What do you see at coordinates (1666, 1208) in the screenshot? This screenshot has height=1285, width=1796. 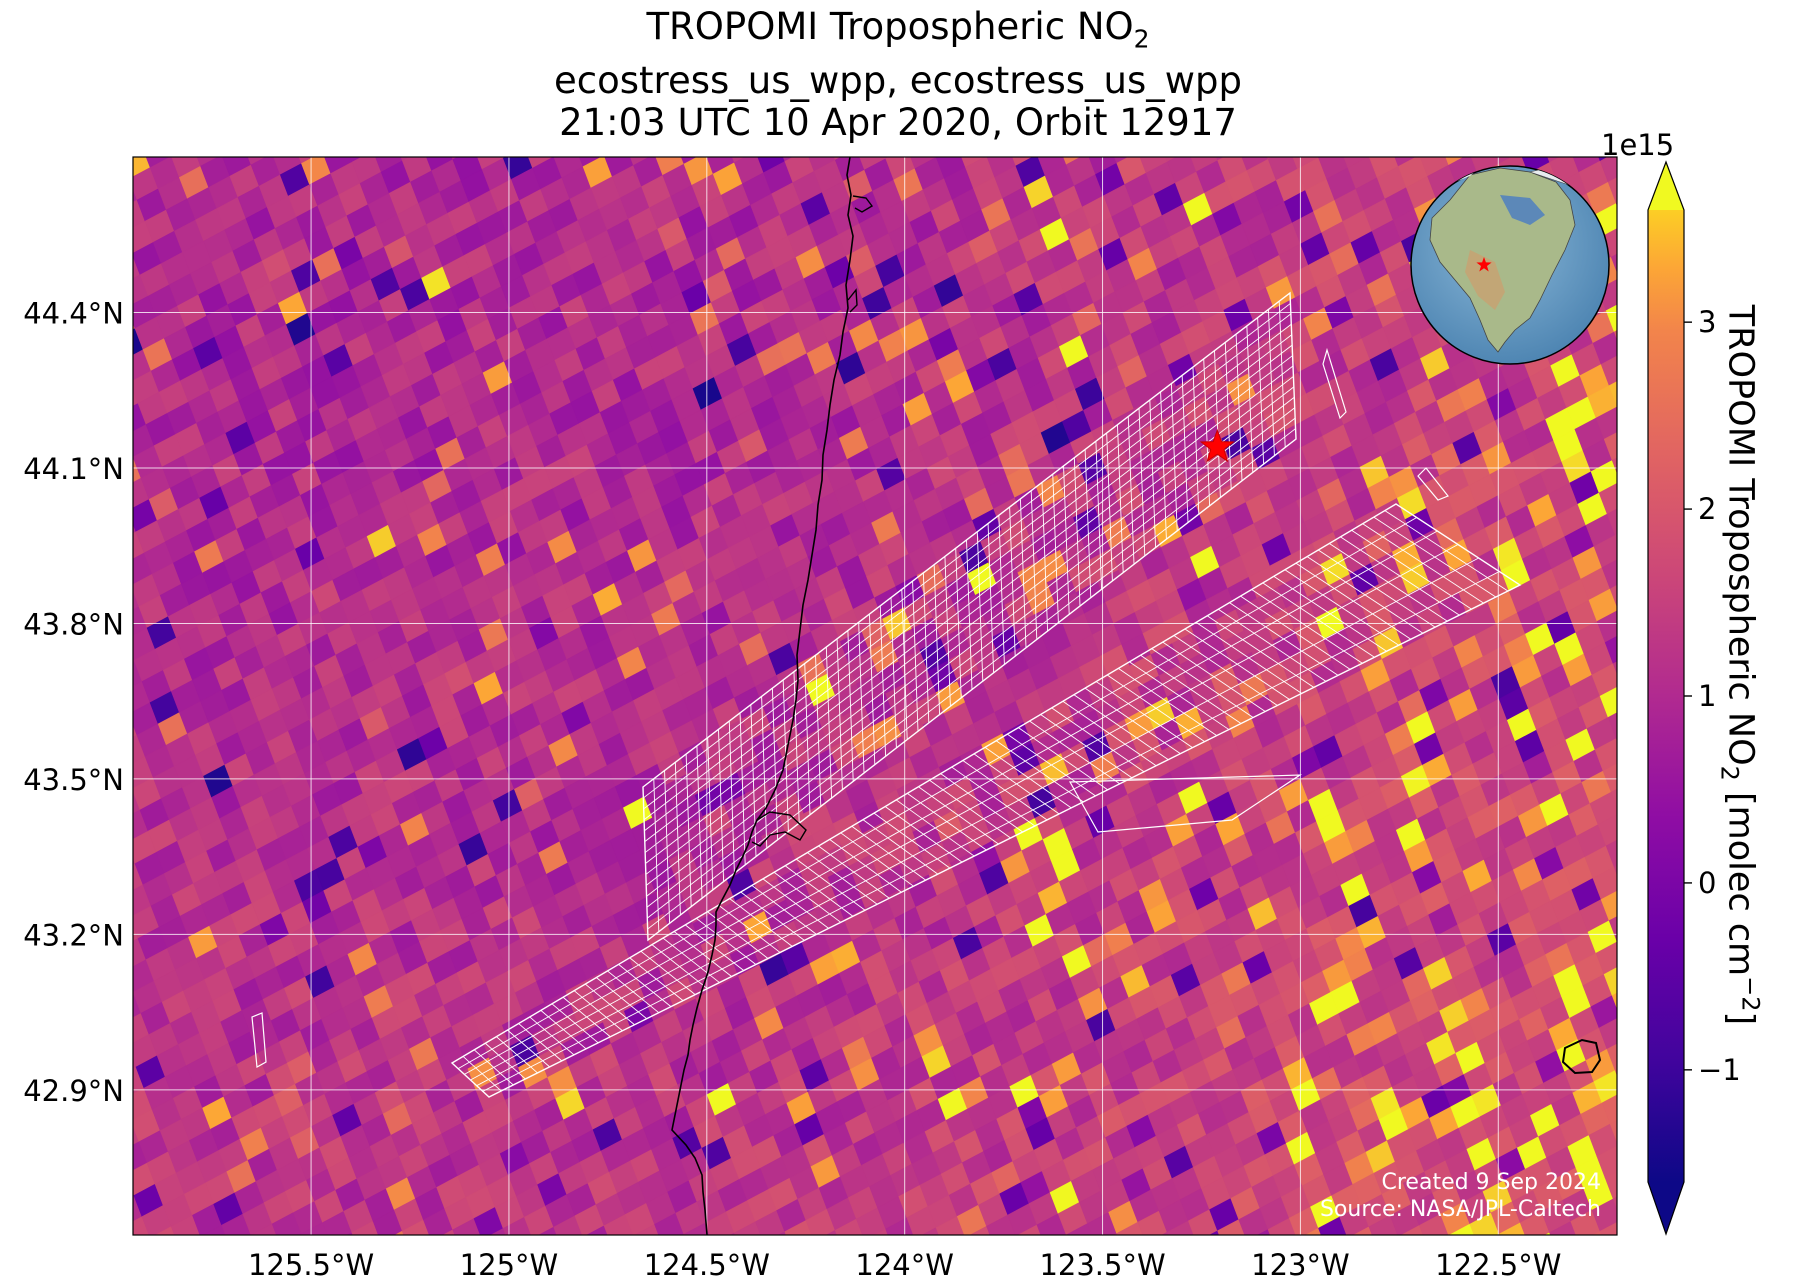 I see `colorbar-extend-min` at bounding box center [1666, 1208].